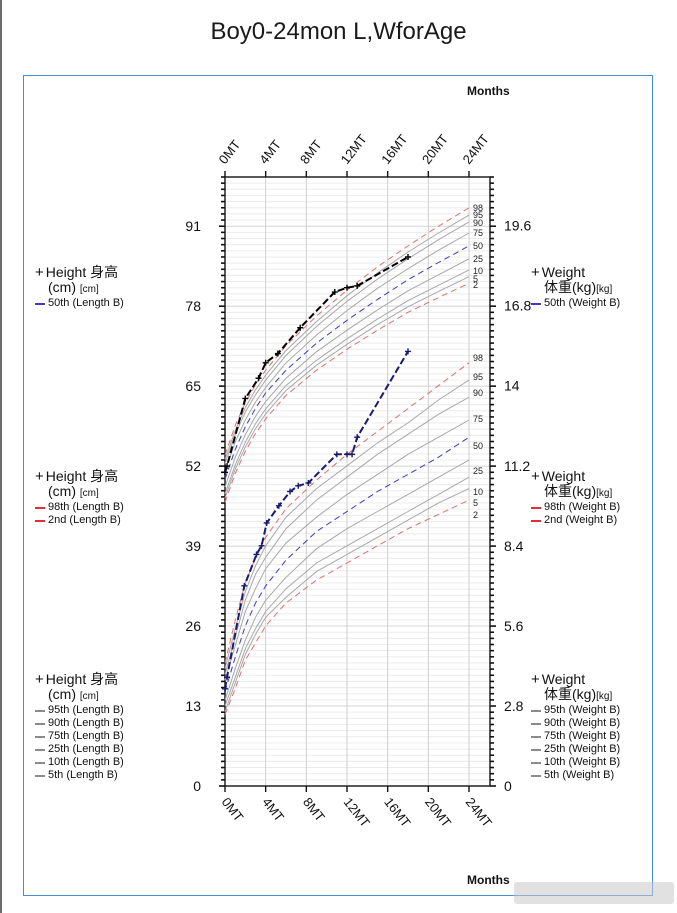  I want to click on length-percentile-98-line, so click(347, 331).